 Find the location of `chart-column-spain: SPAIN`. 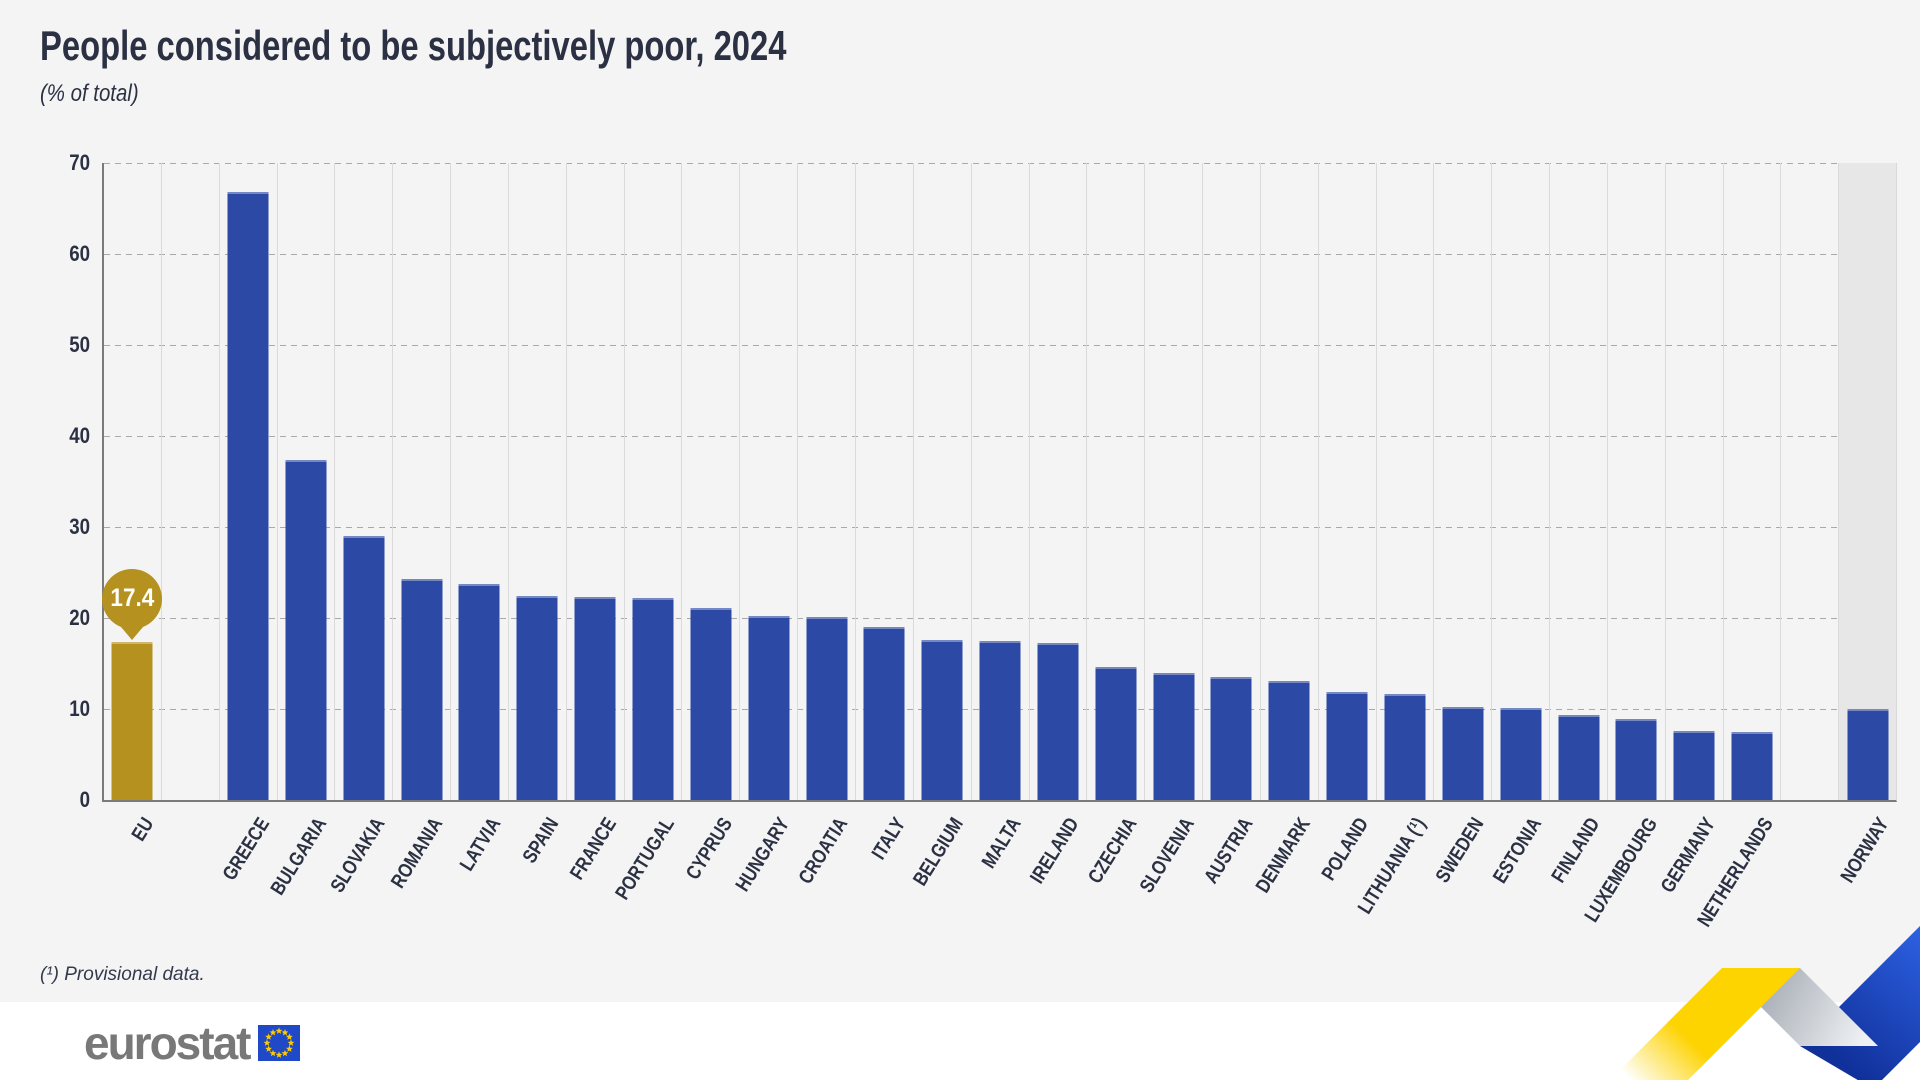

chart-column-spain: SPAIN is located at coordinates (536, 515).